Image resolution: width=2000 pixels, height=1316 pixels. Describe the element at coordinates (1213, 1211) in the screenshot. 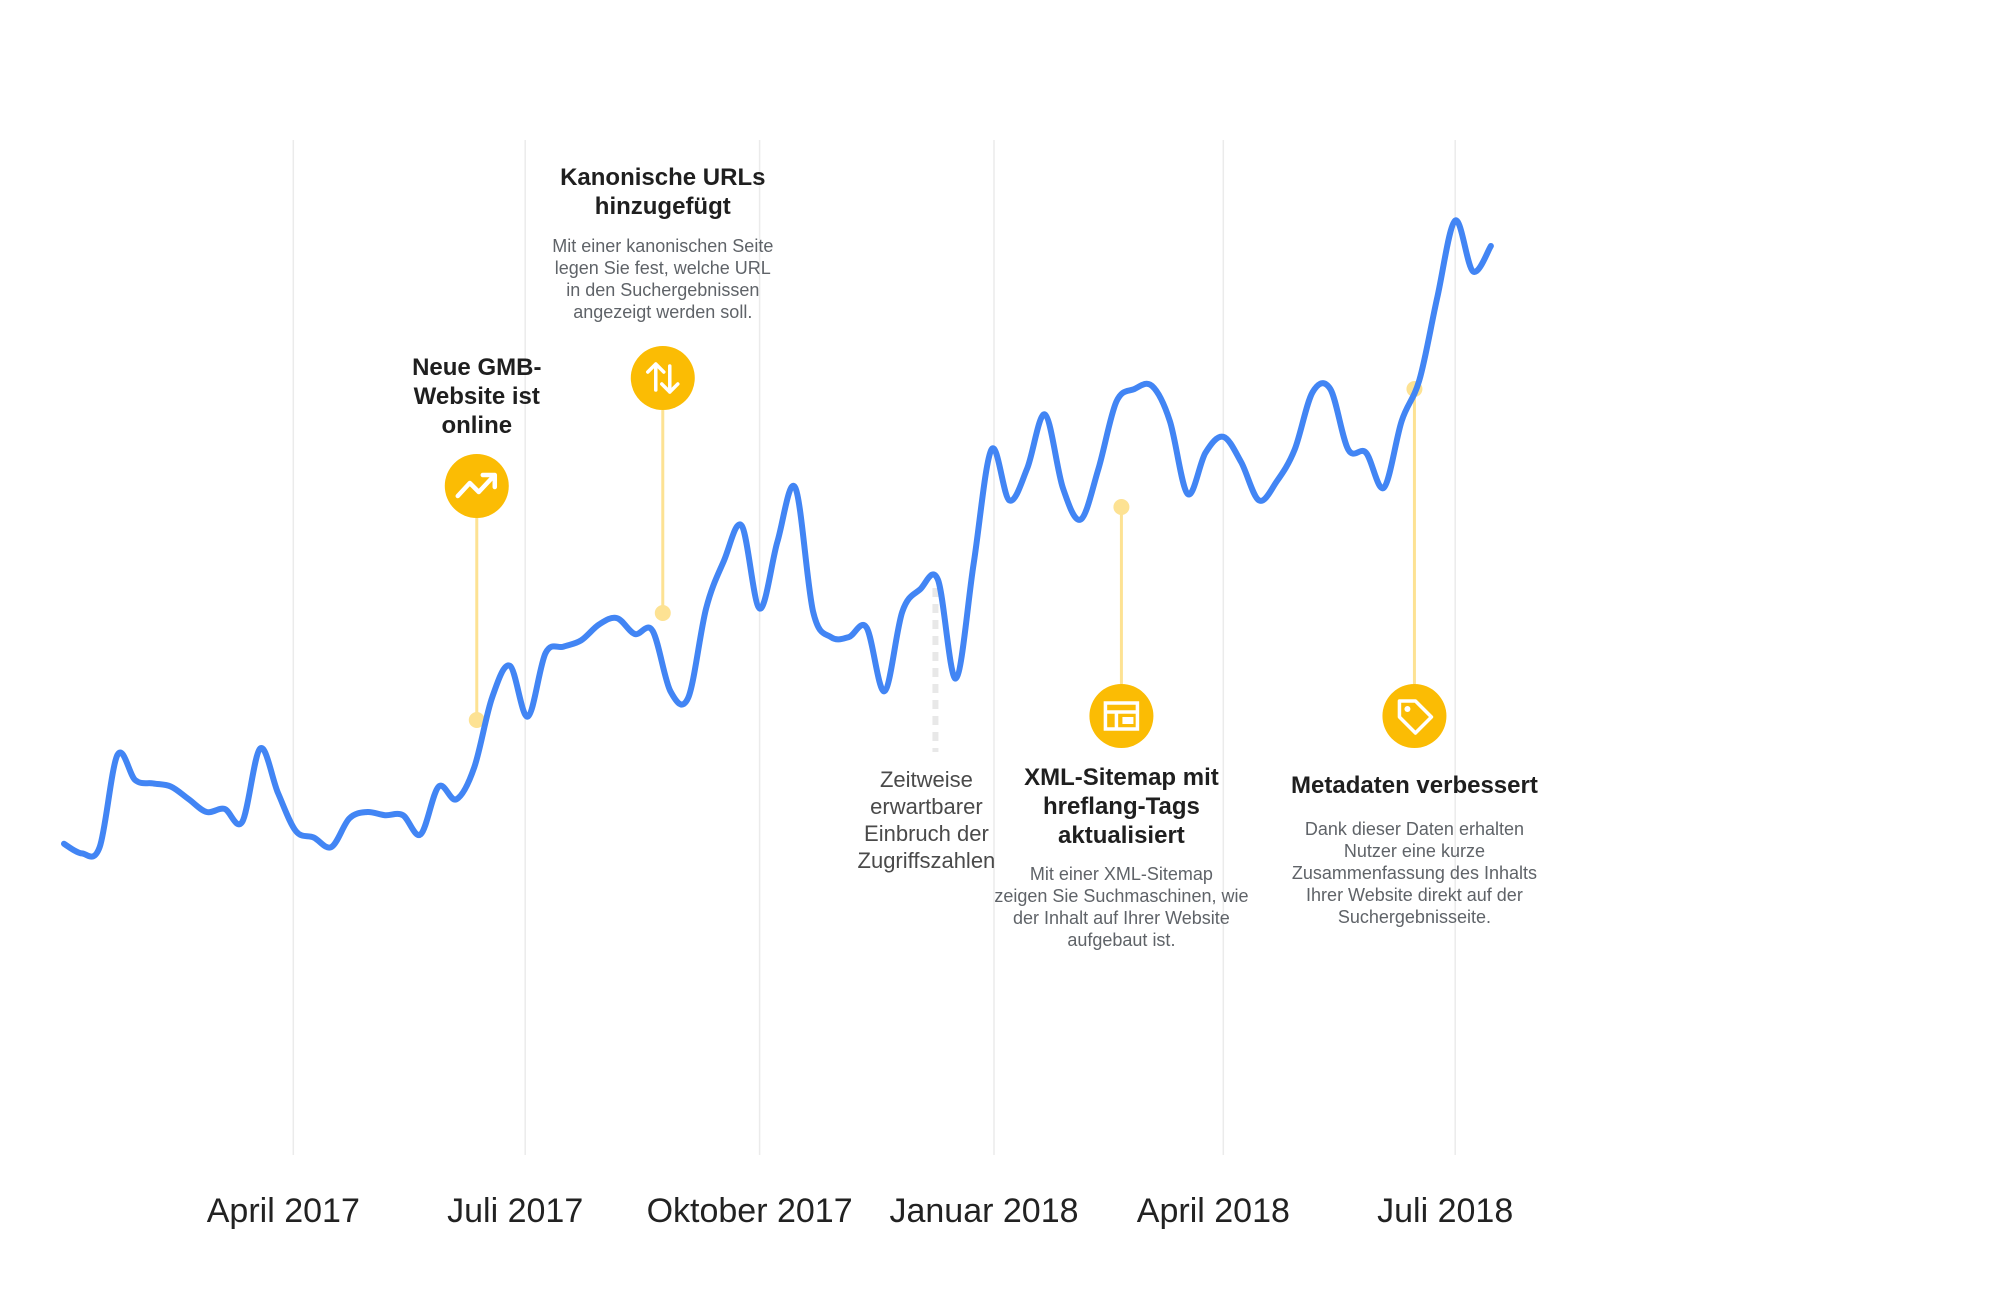

I see `x-tick-label: April 2018` at that location.